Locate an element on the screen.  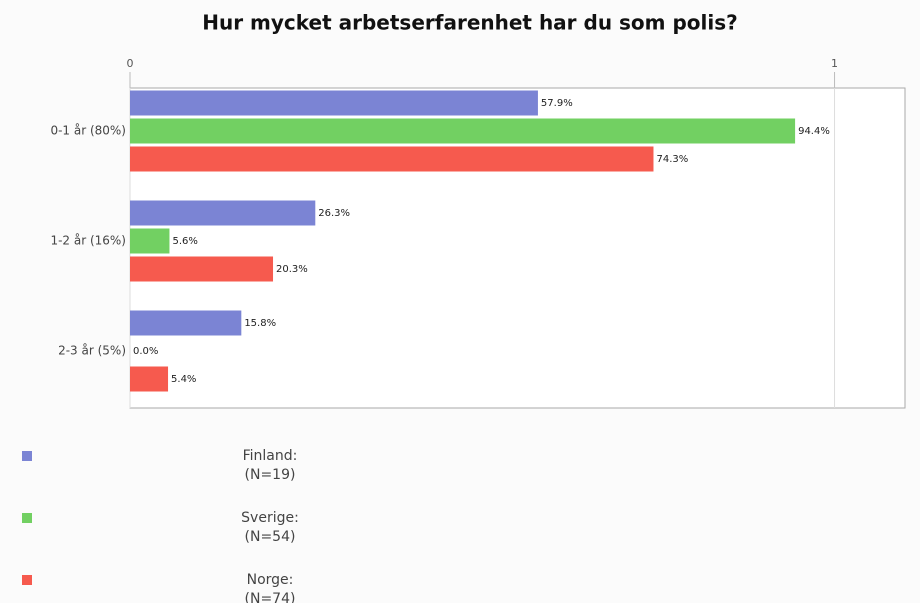
data-label: 74.3% is located at coordinates (672, 159).